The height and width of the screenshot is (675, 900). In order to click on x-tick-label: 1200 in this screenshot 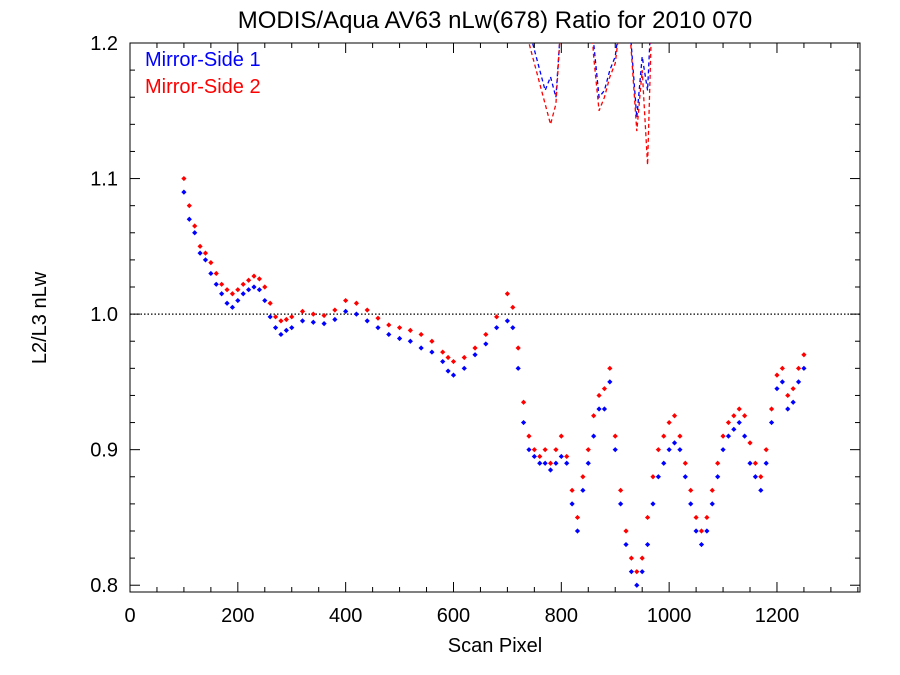, I will do `click(777, 616)`.